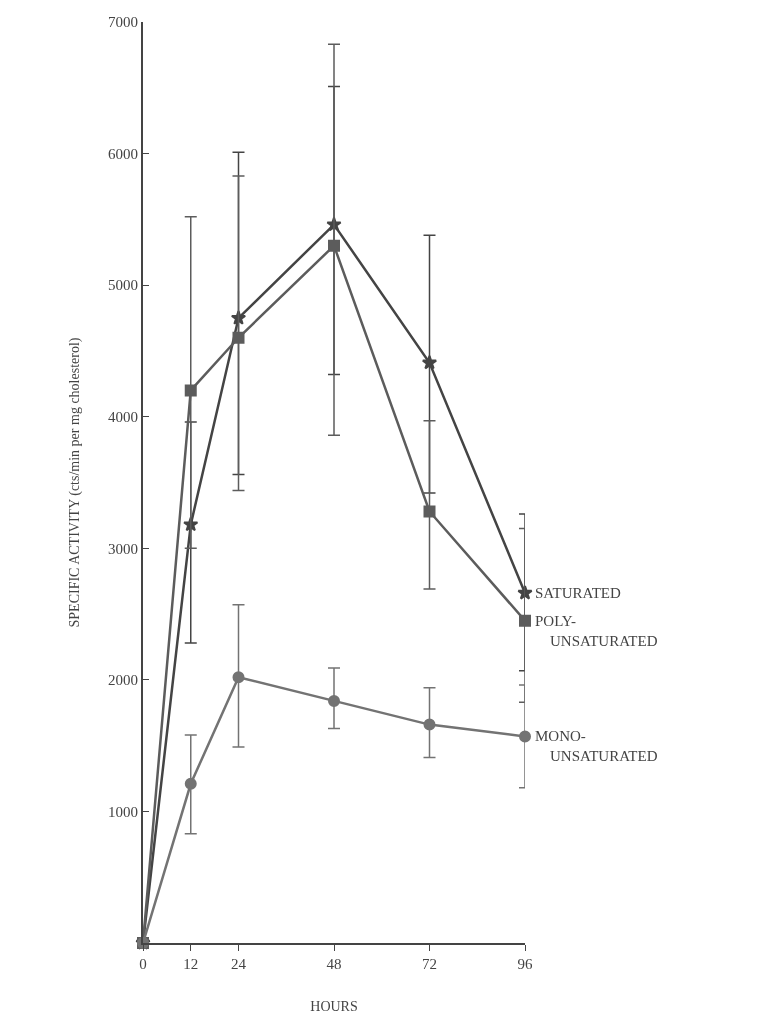 The image size is (769, 1024). What do you see at coordinates (334, 964) in the screenshot?
I see `x-tick-label: 48` at bounding box center [334, 964].